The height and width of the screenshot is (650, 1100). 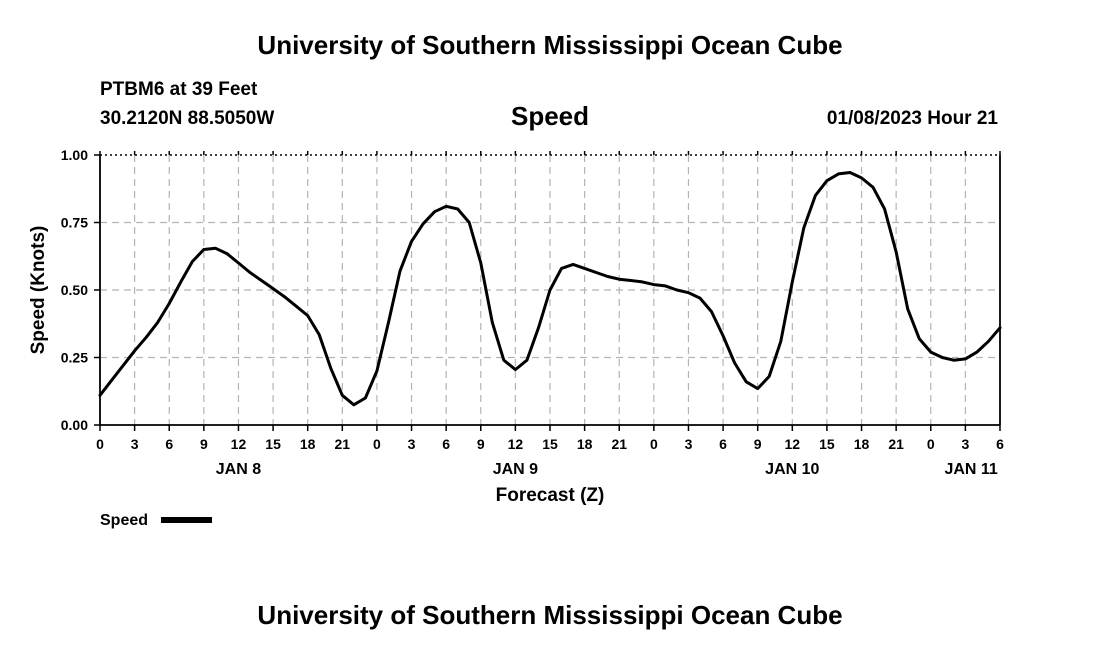 What do you see at coordinates (550, 495) in the screenshot?
I see `x-axis-title: Forecast (Z)` at bounding box center [550, 495].